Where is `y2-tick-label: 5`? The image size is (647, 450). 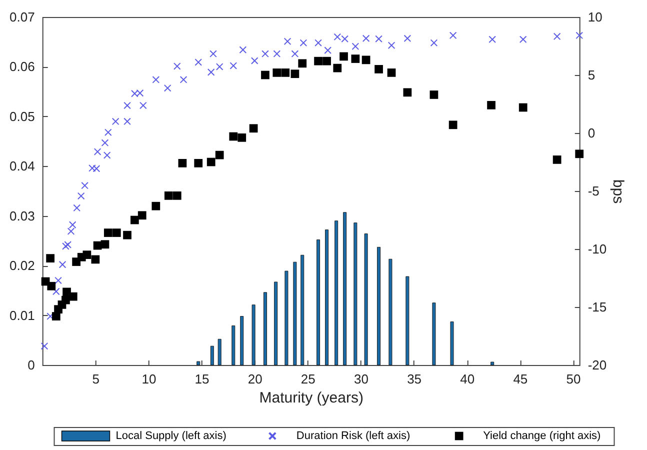 y2-tick-label: 5 is located at coordinates (592, 75).